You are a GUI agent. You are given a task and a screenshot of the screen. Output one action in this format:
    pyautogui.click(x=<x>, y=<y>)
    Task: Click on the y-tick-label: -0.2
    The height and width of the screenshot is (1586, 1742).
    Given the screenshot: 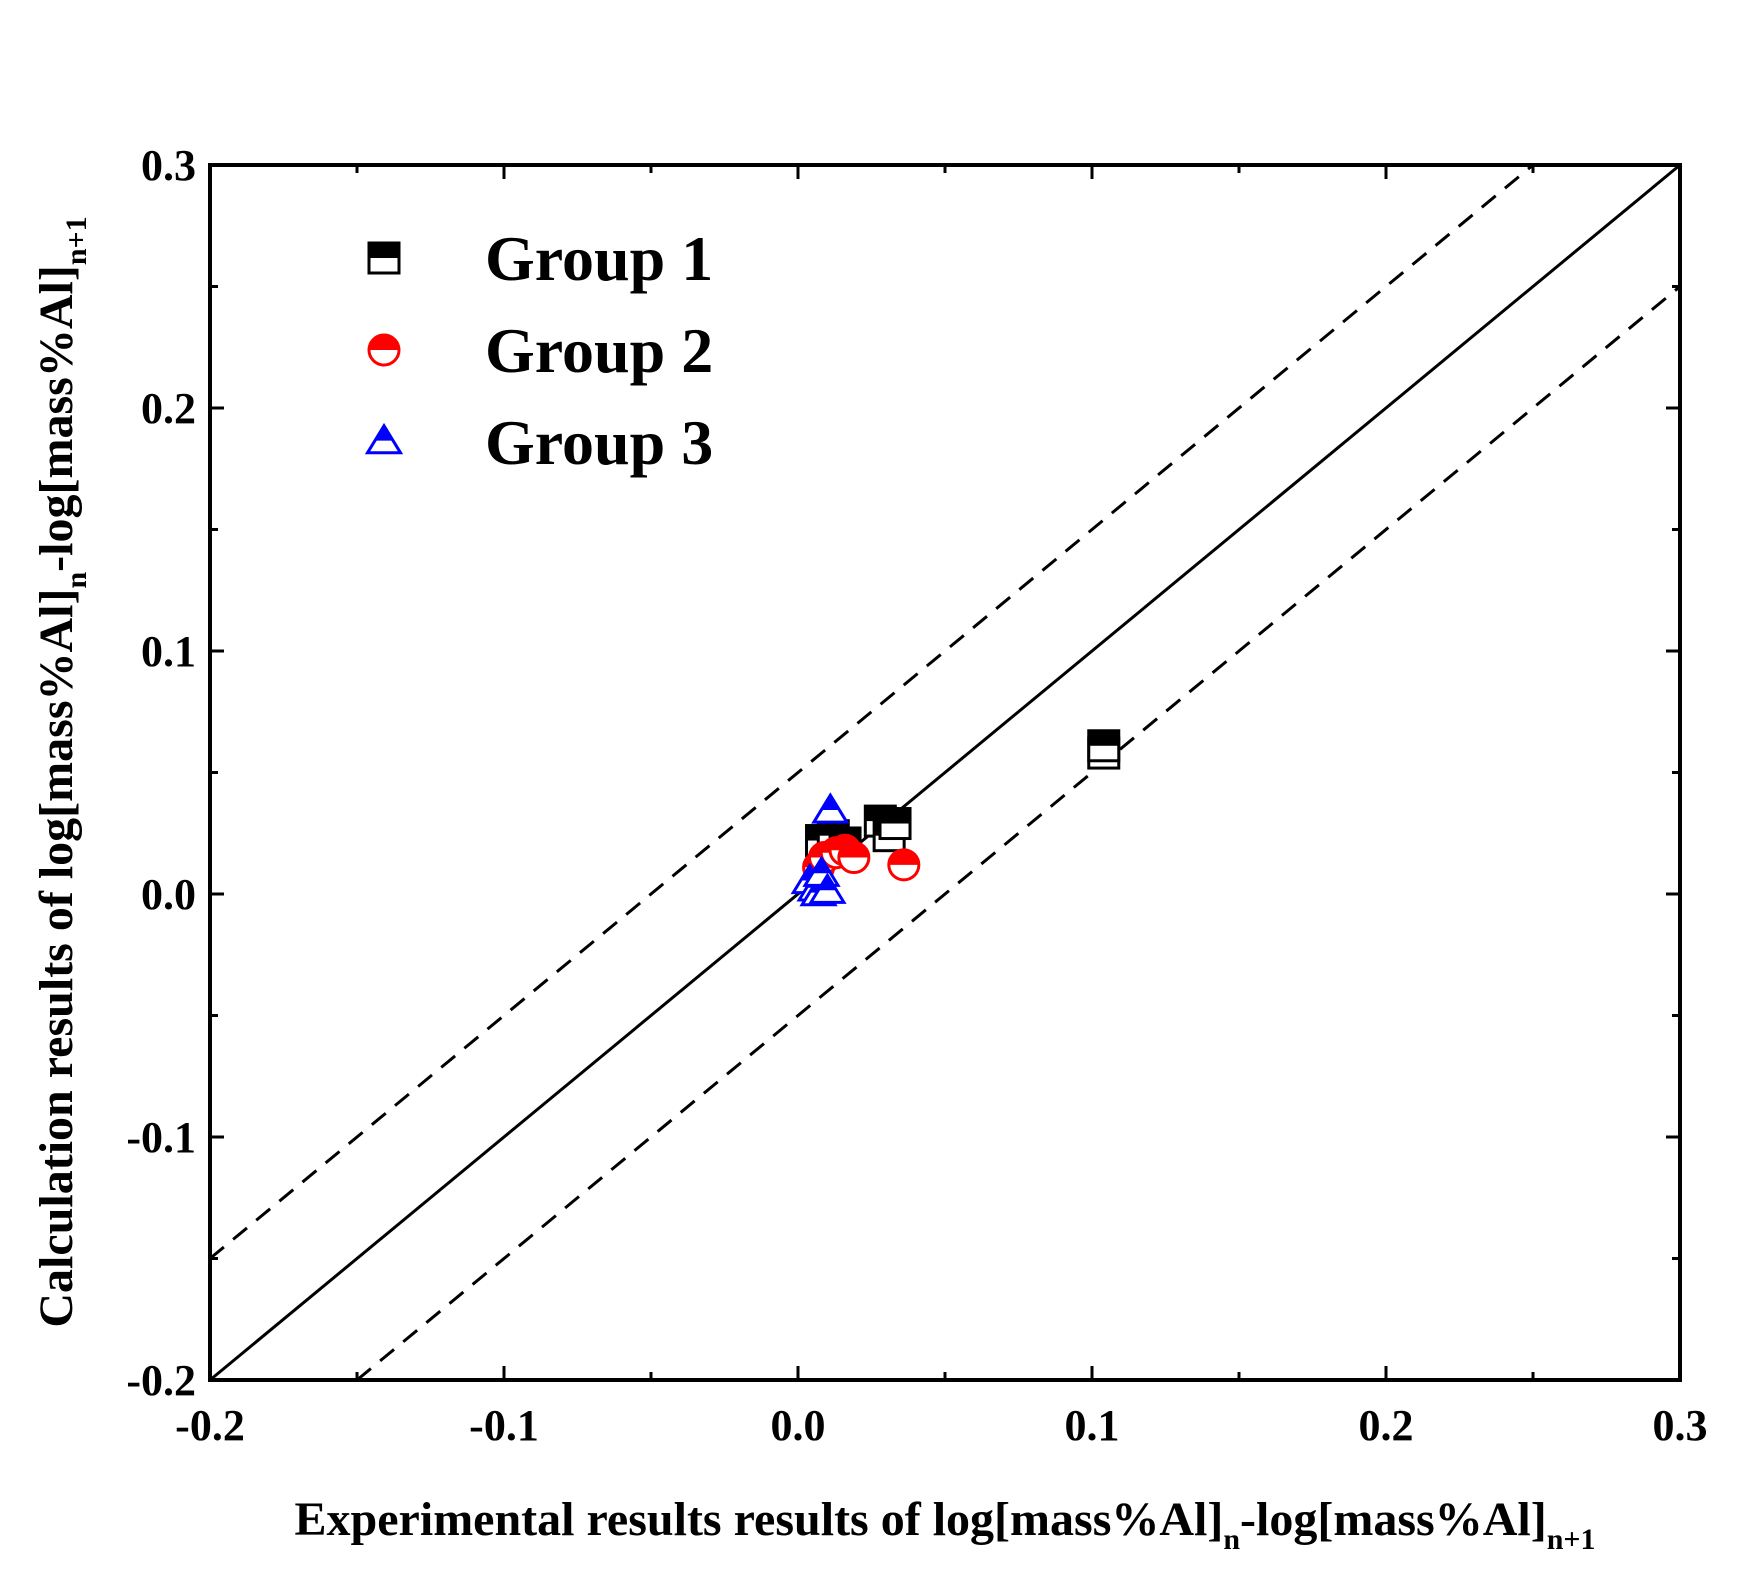 What is the action you would take?
    pyautogui.click(x=161, y=1380)
    